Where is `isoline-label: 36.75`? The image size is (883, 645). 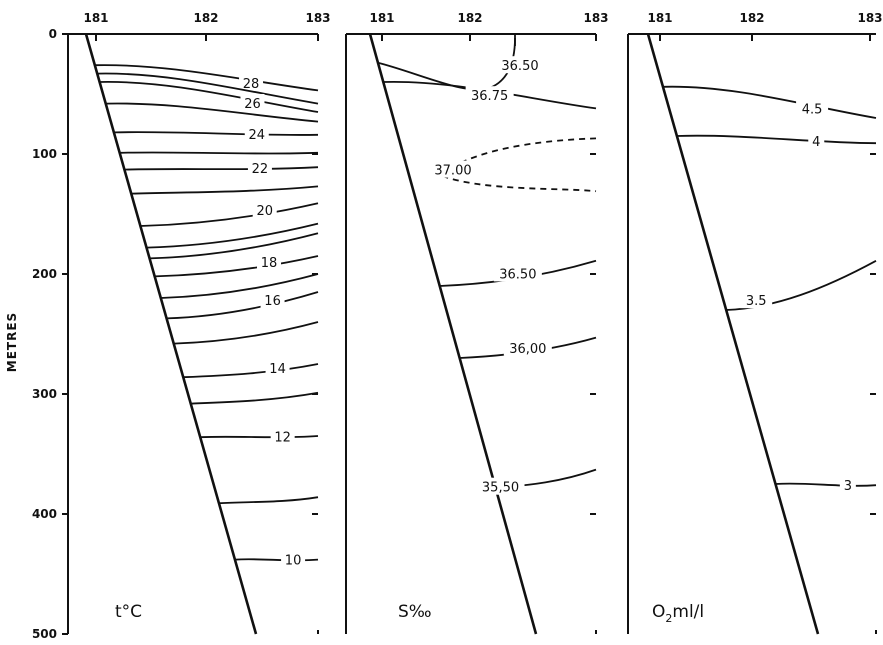
isoline-label: 36.75 is located at coordinates (489, 96).